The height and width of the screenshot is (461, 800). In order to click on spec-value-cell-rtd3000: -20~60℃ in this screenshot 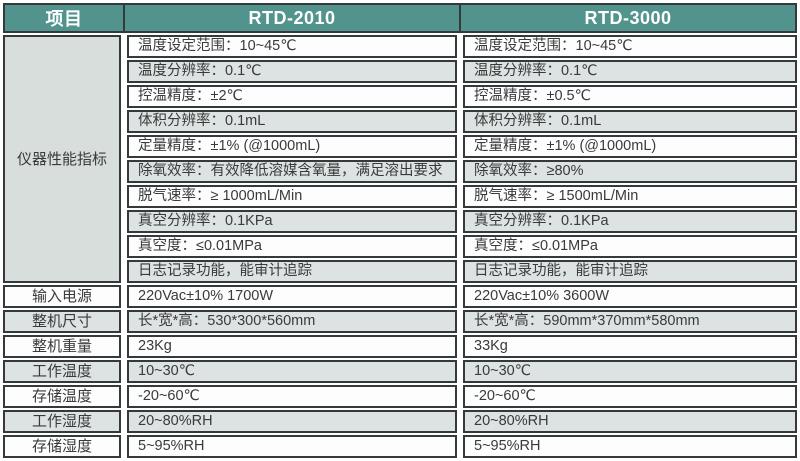, I will do `click(630, 396)`.